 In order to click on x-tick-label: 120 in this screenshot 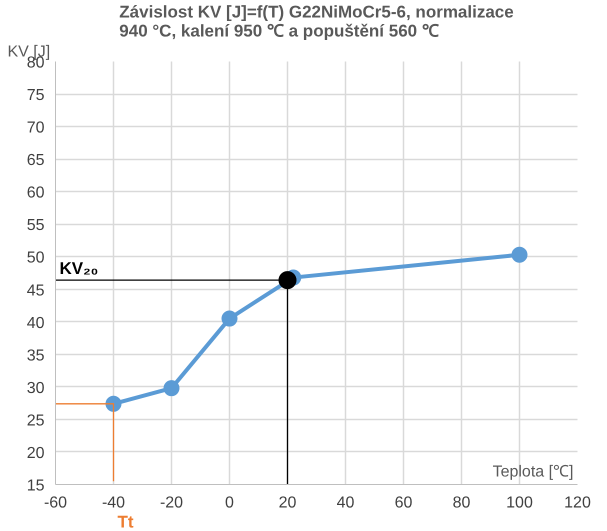, I will do `click(577, 503)`.